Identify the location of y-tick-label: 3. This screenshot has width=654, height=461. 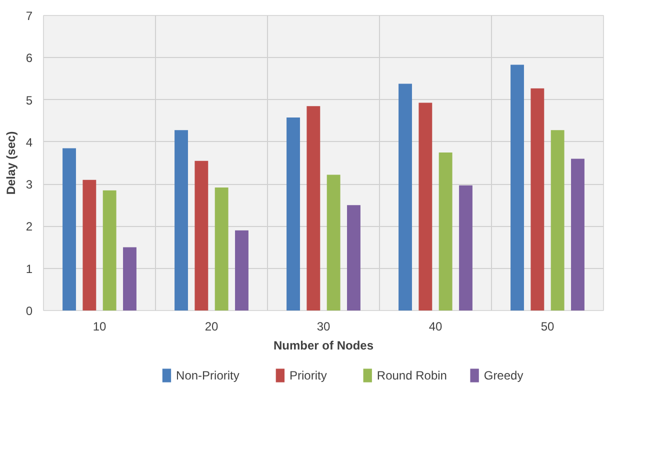
(29, 185).